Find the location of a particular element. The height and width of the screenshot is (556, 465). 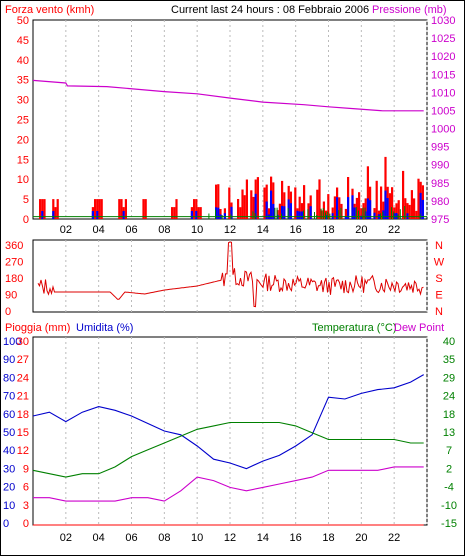

direction-axes: 360 N 270 W 180 S 90 E 0 N is located at coordinates (225, 279).